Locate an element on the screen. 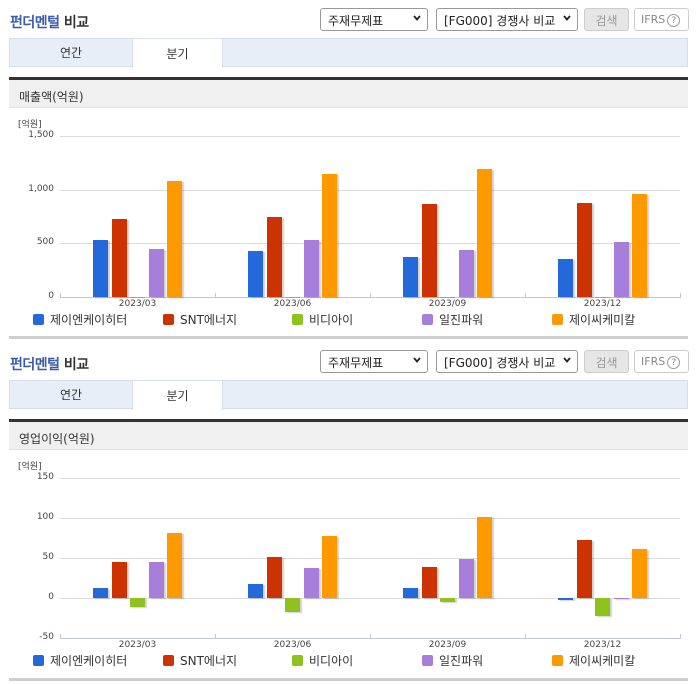 The image size is (696, 684). x-tick-label: 2023/03 is located at coordinates (137, 645).